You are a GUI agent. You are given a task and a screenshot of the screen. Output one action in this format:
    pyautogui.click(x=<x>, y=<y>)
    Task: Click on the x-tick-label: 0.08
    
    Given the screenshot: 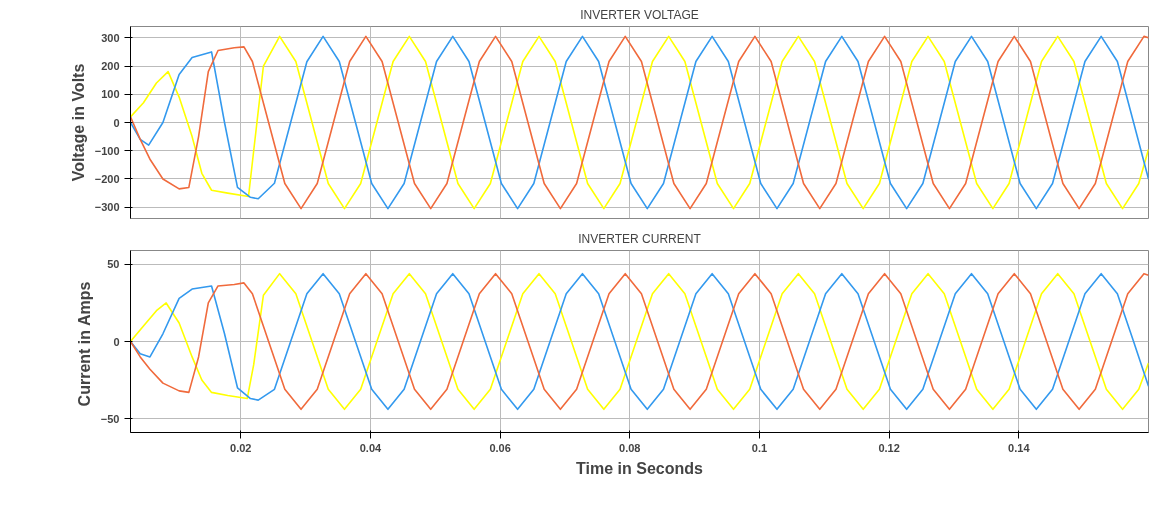 What is the action you would take?
    pyautogui.click(x=630, y=447)
    